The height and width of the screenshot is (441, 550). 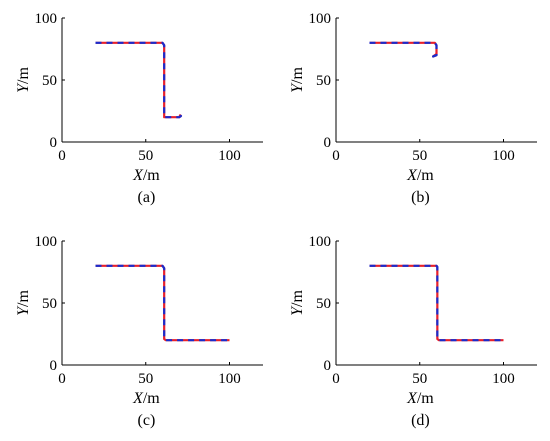 I want to click on subplot-caption: (b), so click(x=420, y=197).